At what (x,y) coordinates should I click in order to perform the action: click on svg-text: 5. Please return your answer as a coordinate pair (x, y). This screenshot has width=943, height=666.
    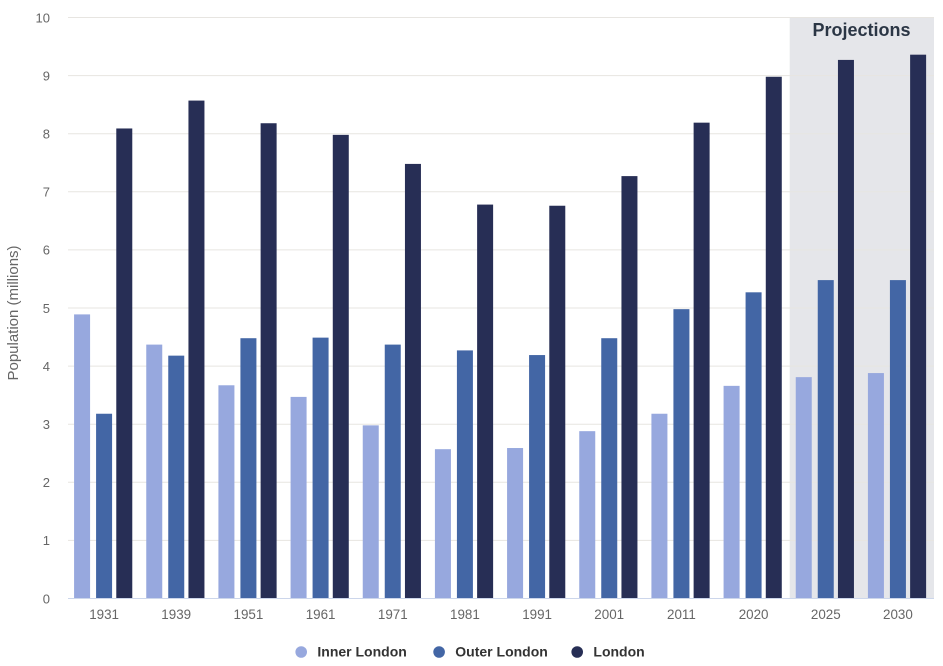
    Looking at the image, I should click on (46, 308).